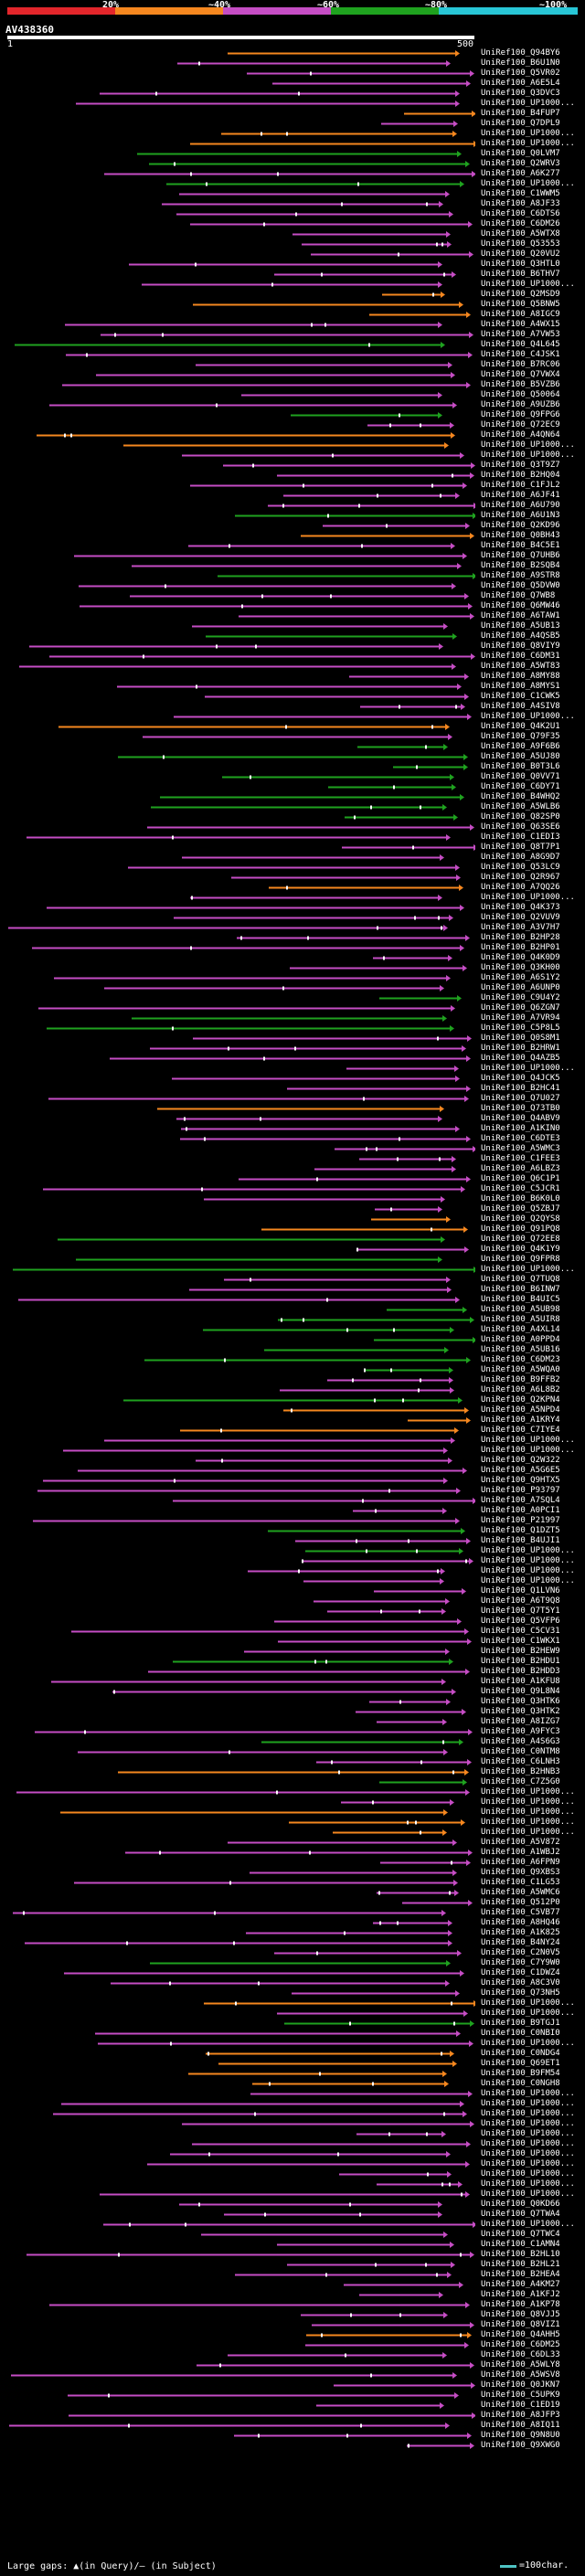 The width and height of the screenshot is (585, 2576). Describe the element at coordinates (520, 324) in the screenshot. I see `hit-label: UniRef100_A4WX15` at that location.